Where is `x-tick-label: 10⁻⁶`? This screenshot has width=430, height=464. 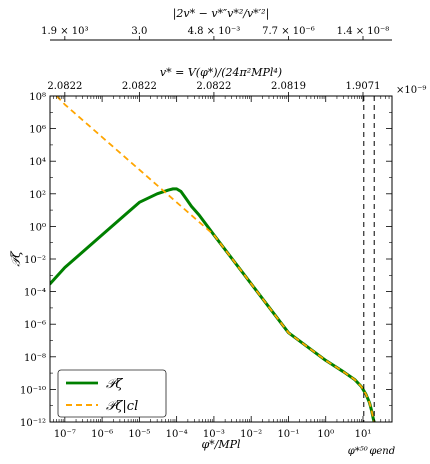
x-tick-label: 10⁻⁶ is located at coordinates (102, 434).